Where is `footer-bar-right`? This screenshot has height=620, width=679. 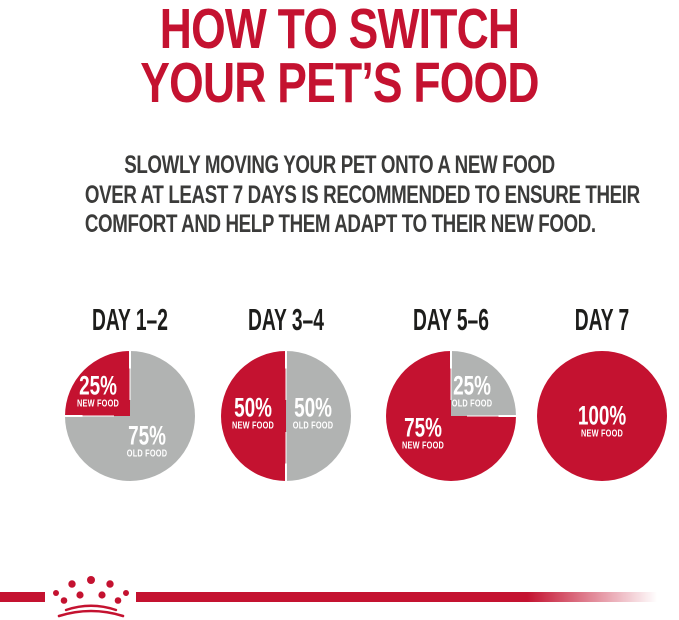
footer-bar-right is located at coordinates (407, 597).